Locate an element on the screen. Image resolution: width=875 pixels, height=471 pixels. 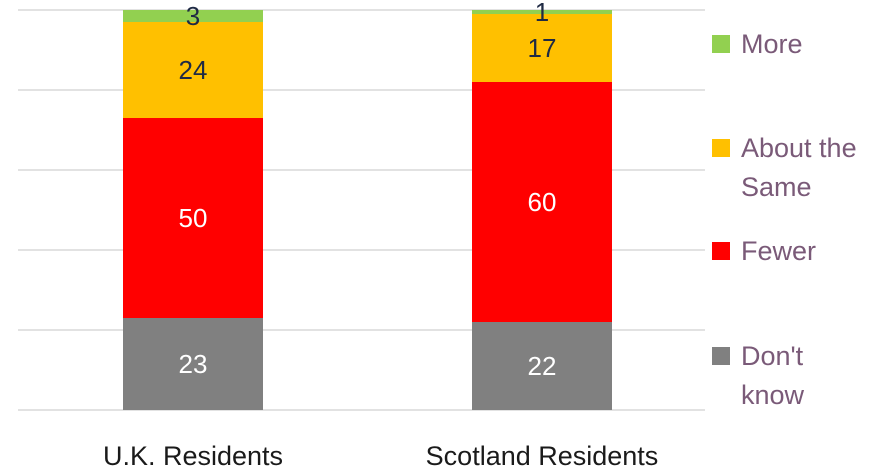
legend: More About the Same Fewer Don't know is located at coordinates (784, 219).